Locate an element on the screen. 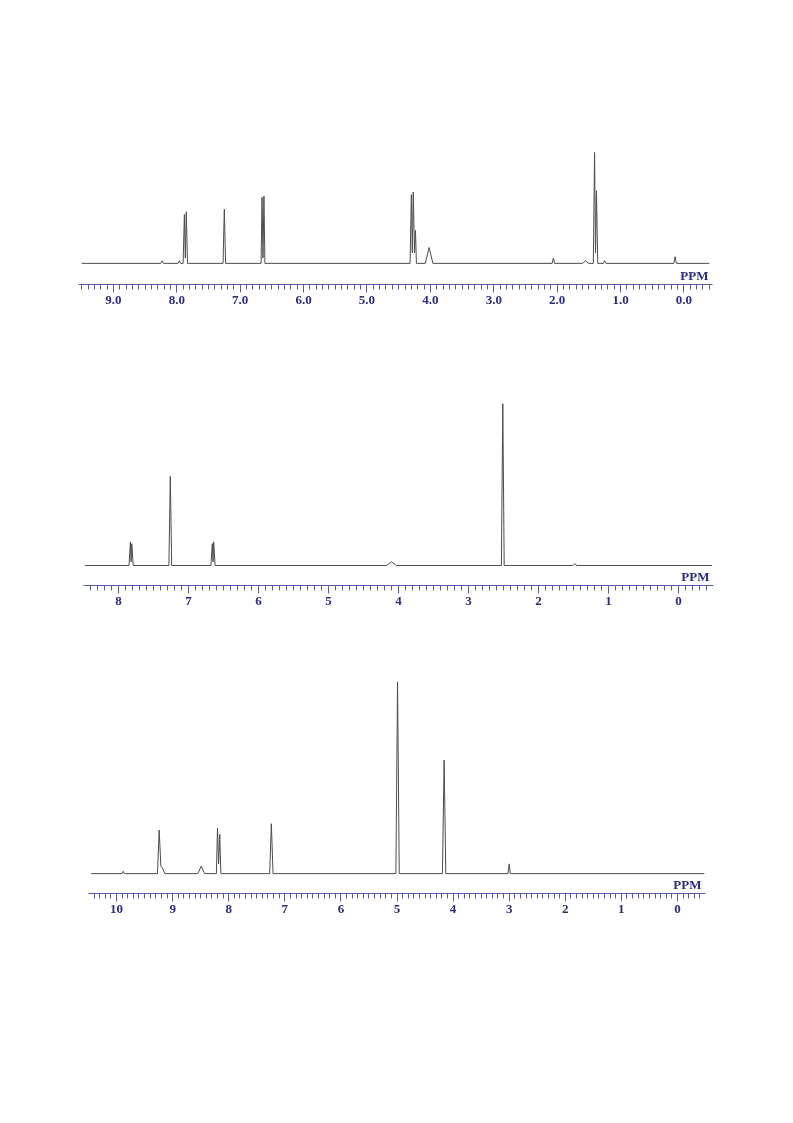 This screenshot has height=1123, width=793. x-tick-label: 7.0 is located at coordinates (240, 299).